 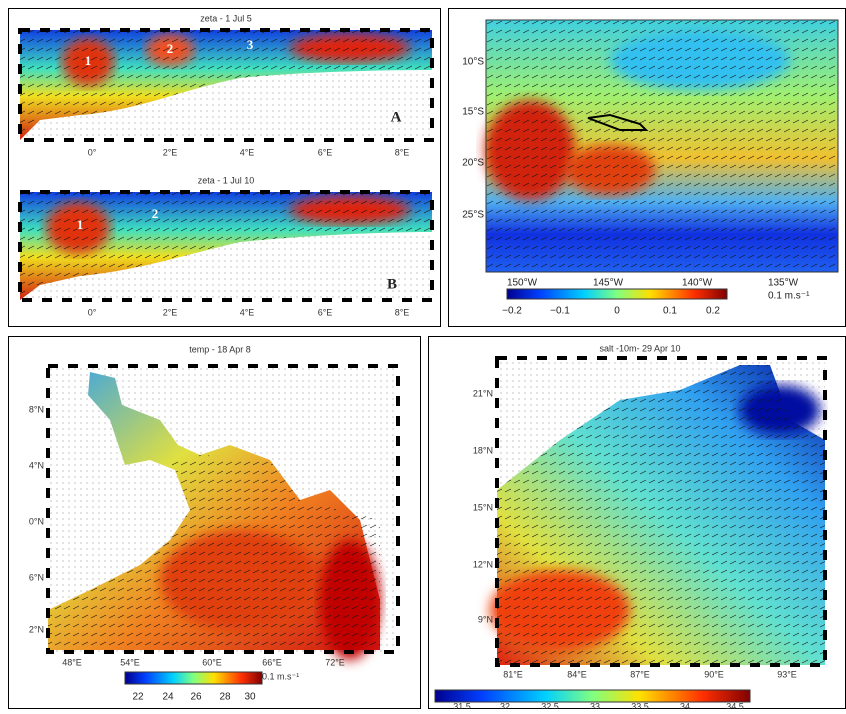 I want to click on y-tick-label: 6°N, so click(x=36, y=577).